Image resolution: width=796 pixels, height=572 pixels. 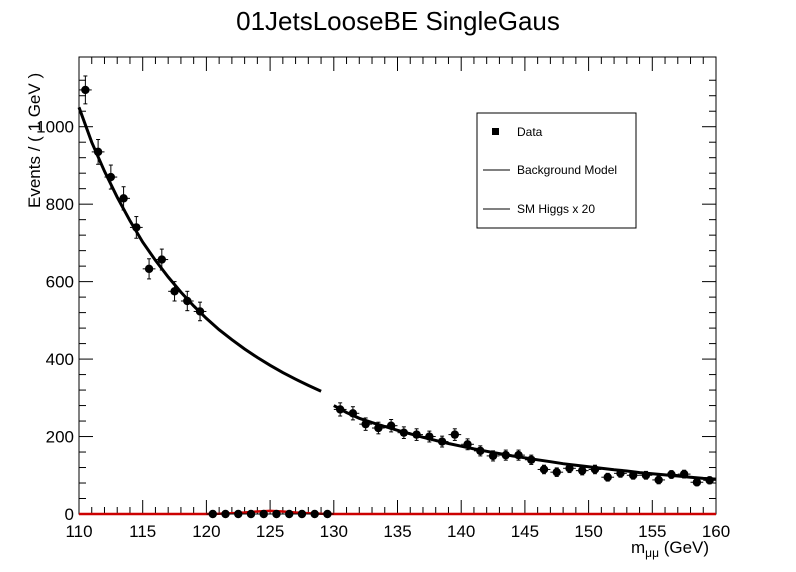 I want to click on y-tick-label: 800, so click(x=60, y=204).